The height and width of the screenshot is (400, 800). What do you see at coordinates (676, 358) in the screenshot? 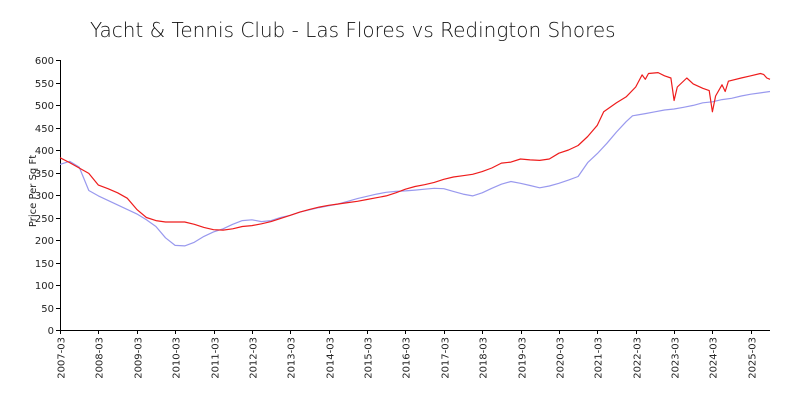
I see `x-tick-label: 2023-03` at bounding box center [676, 358].